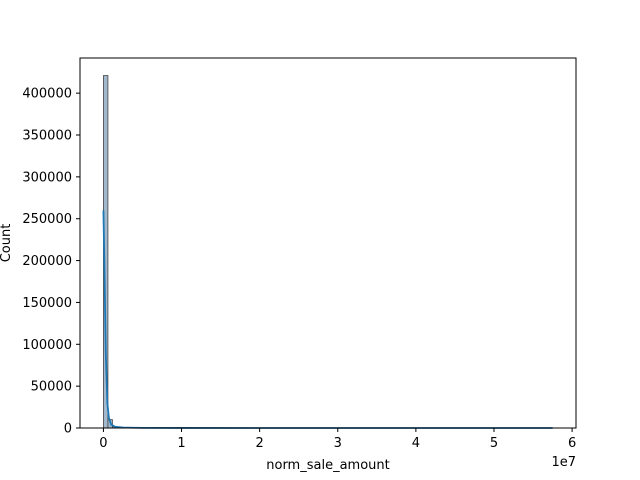 The image size is (640, 480). Describe the element at coordinates (51, 387) in the screenshot. I see `y-tick-label: 50000` at that location.